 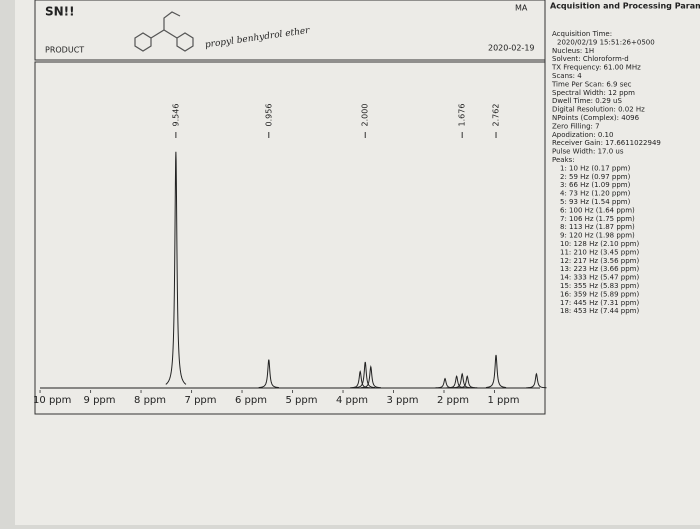 I want to click on integral-label: 2.762, so click(x=496, y=115).